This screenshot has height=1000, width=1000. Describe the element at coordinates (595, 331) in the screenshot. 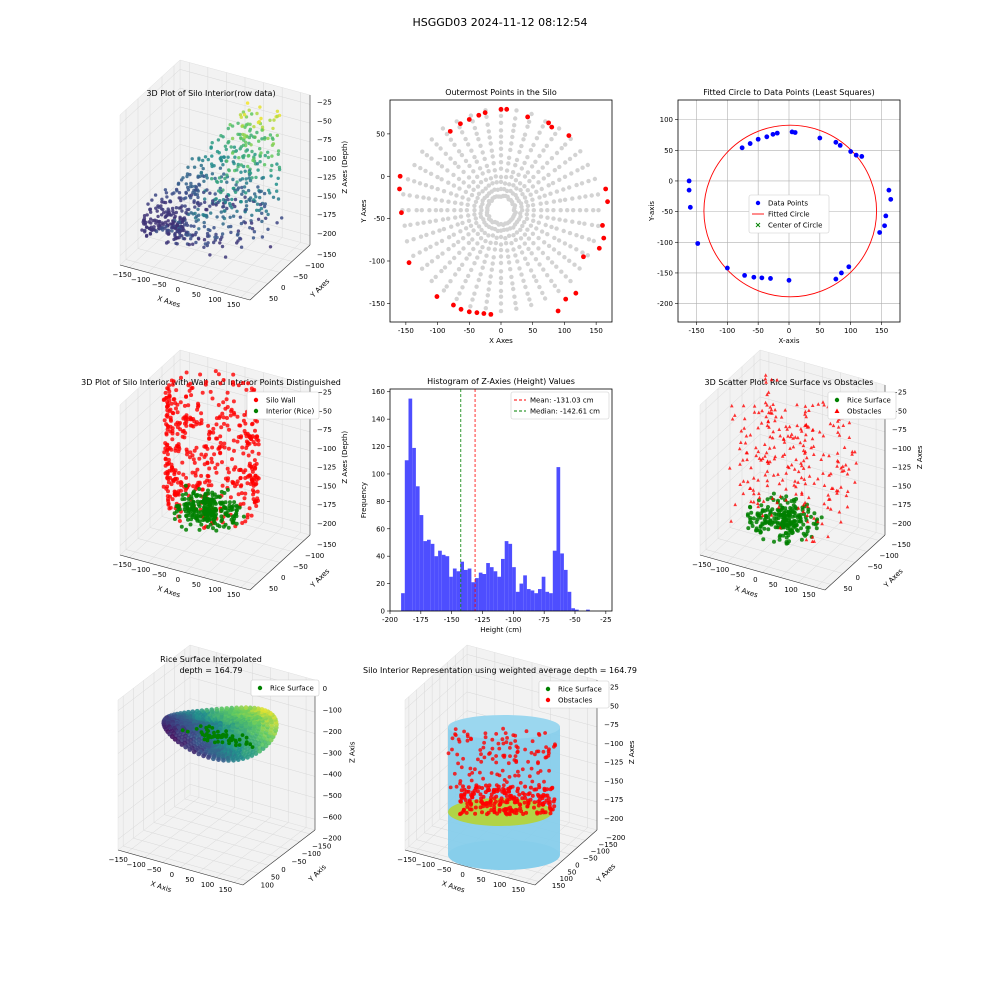

I see `p2-xtick-label: 150` at that location.